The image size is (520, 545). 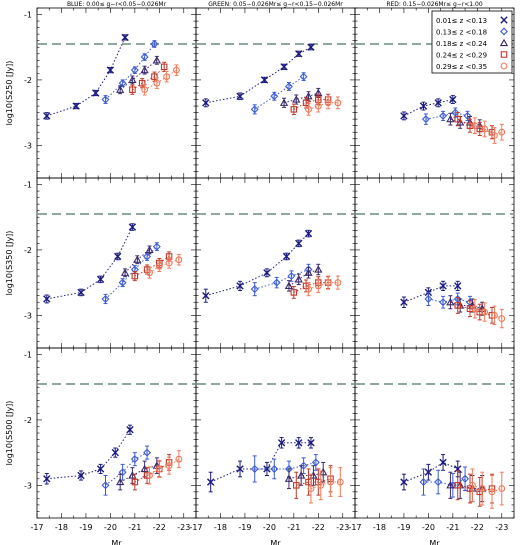 I want to click on x-tick-label: -23, so click(x=183, y=527).